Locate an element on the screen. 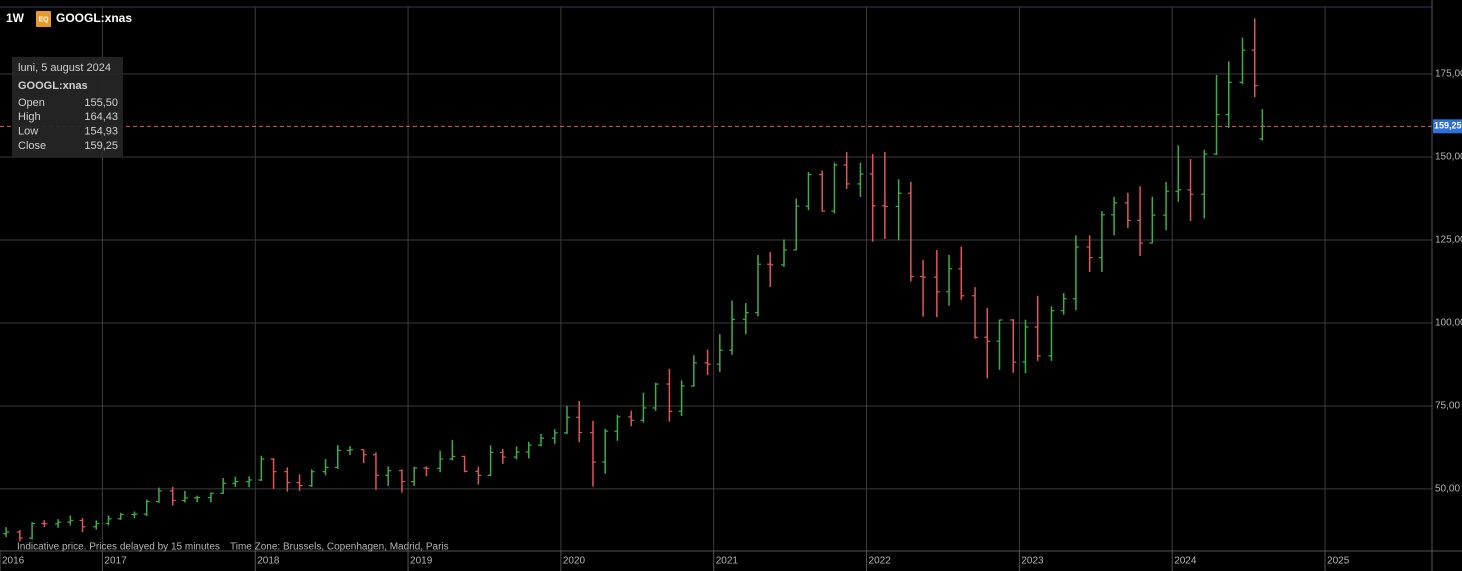 This screenshot has width=1462, height=571. x-tick-label: 2022 is located at coordinates (880, 561).